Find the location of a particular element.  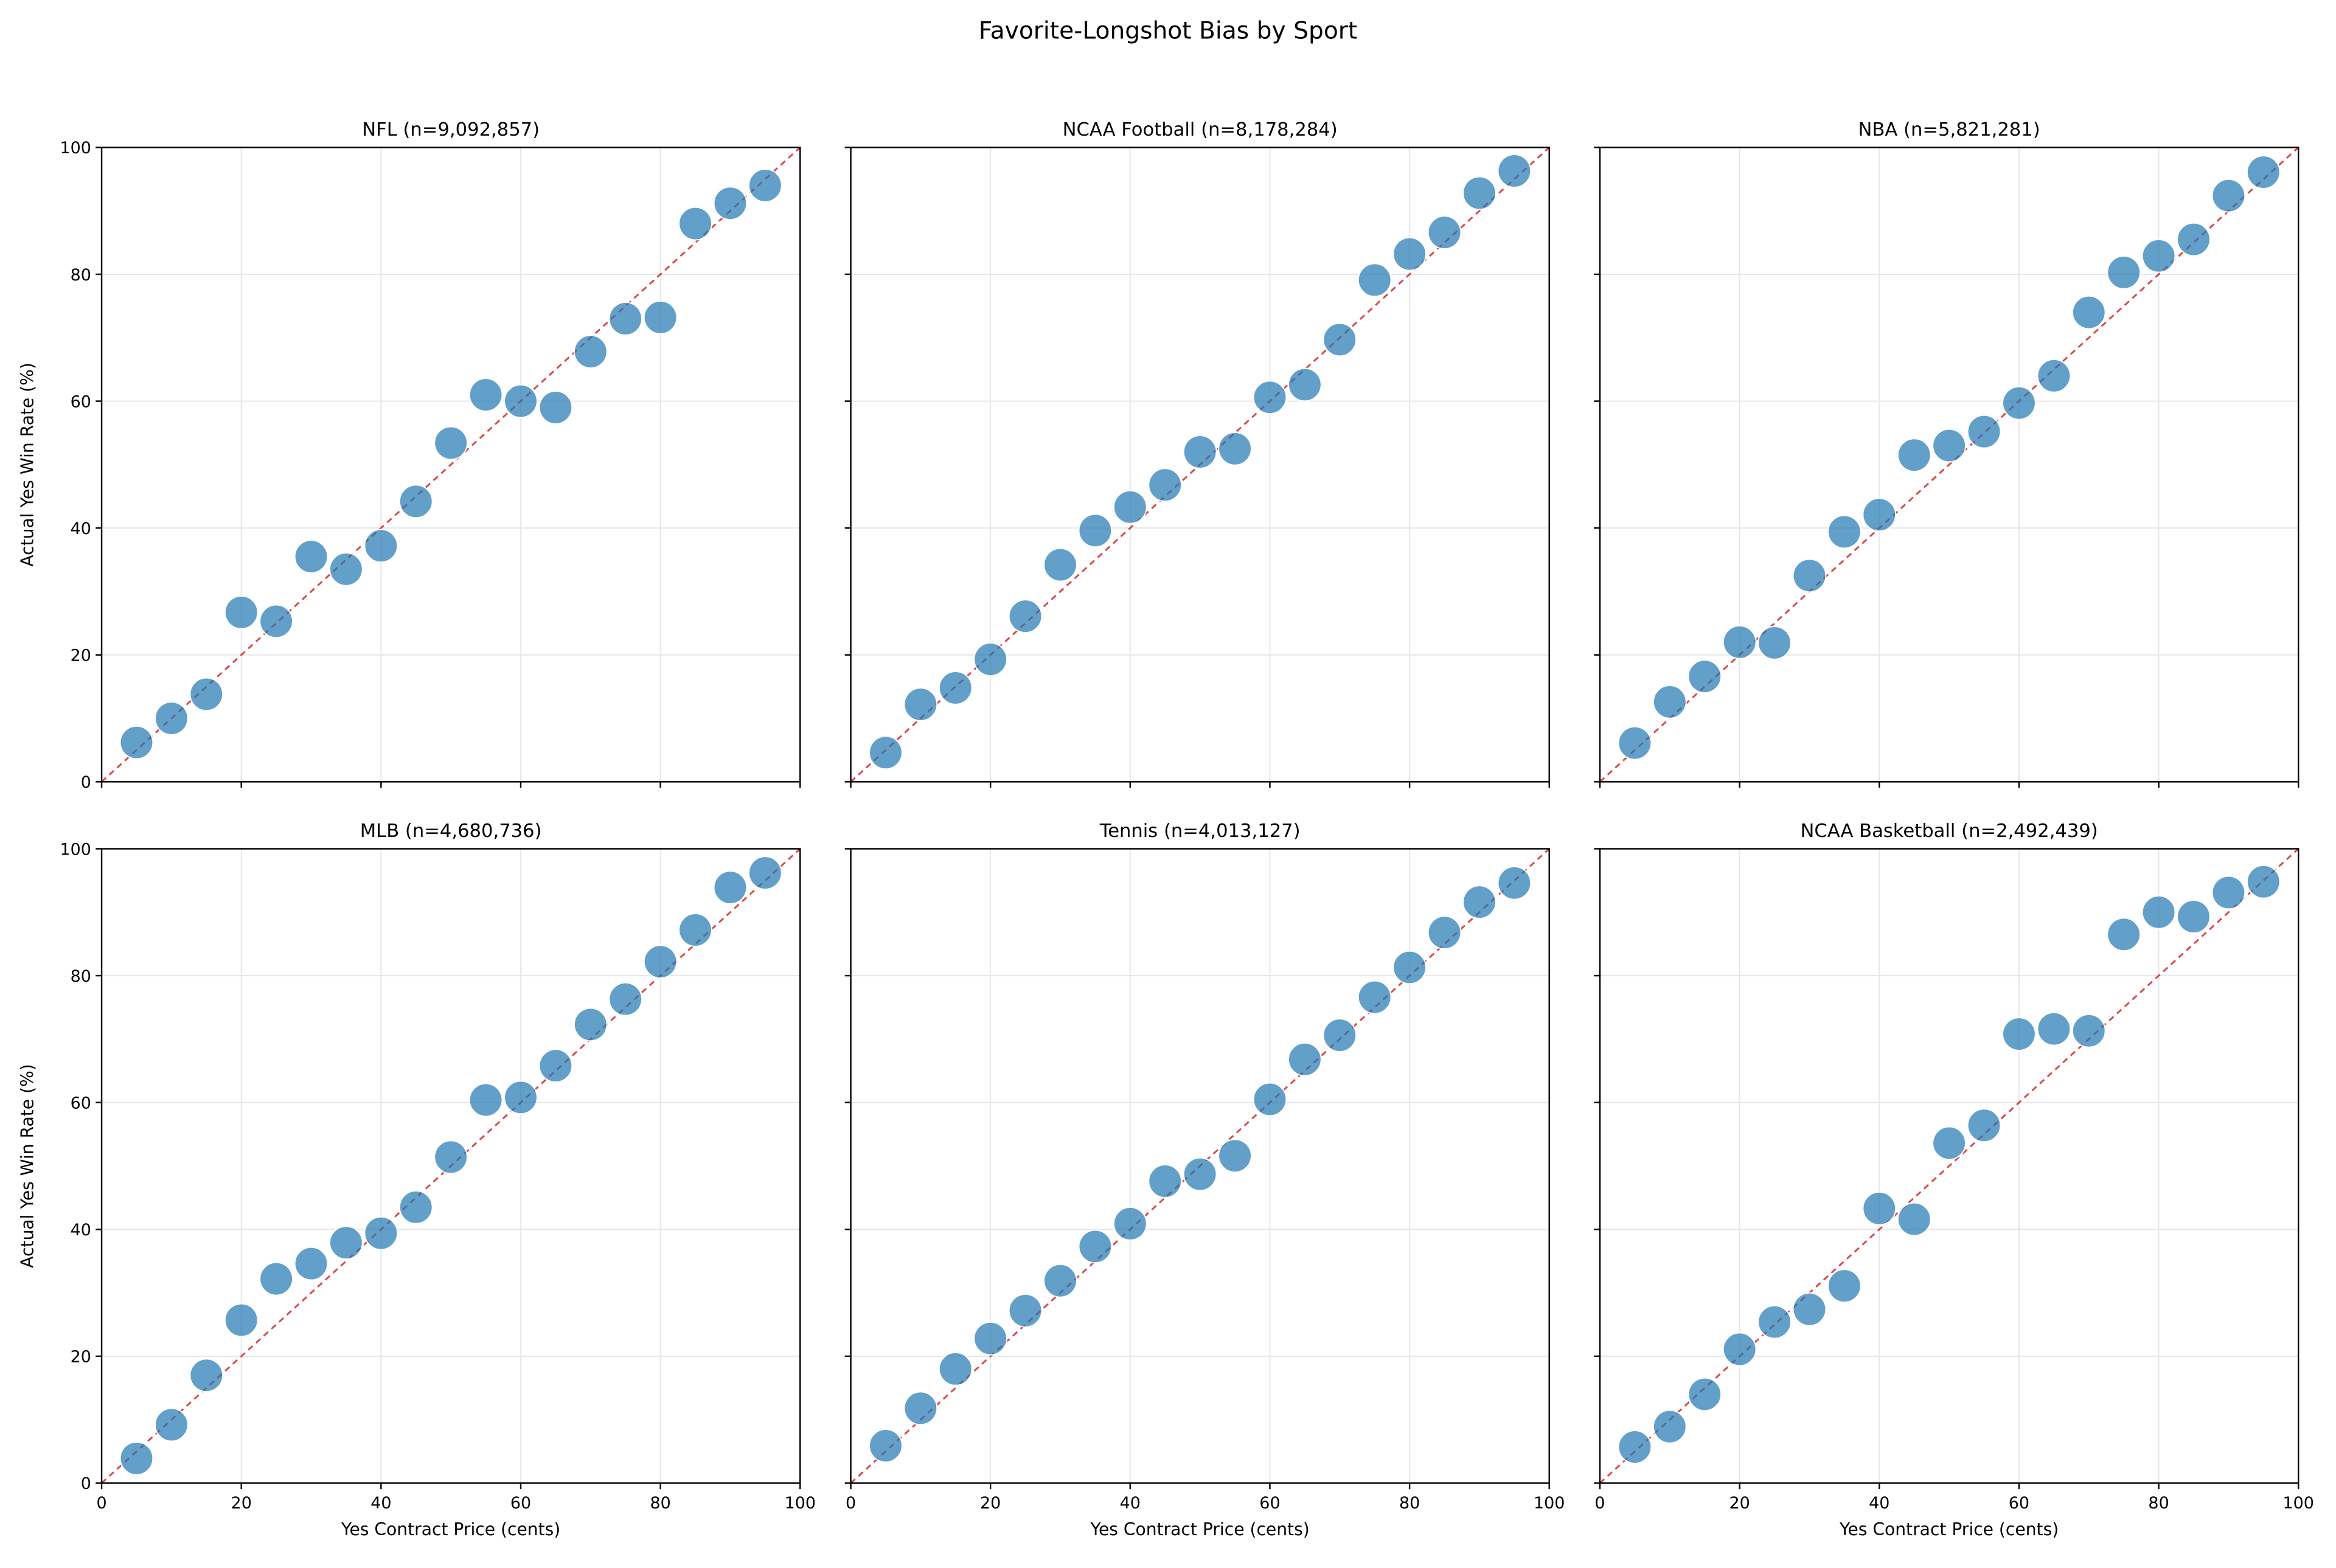

y-tick-label: 100 is located at coordinates (75, 850).